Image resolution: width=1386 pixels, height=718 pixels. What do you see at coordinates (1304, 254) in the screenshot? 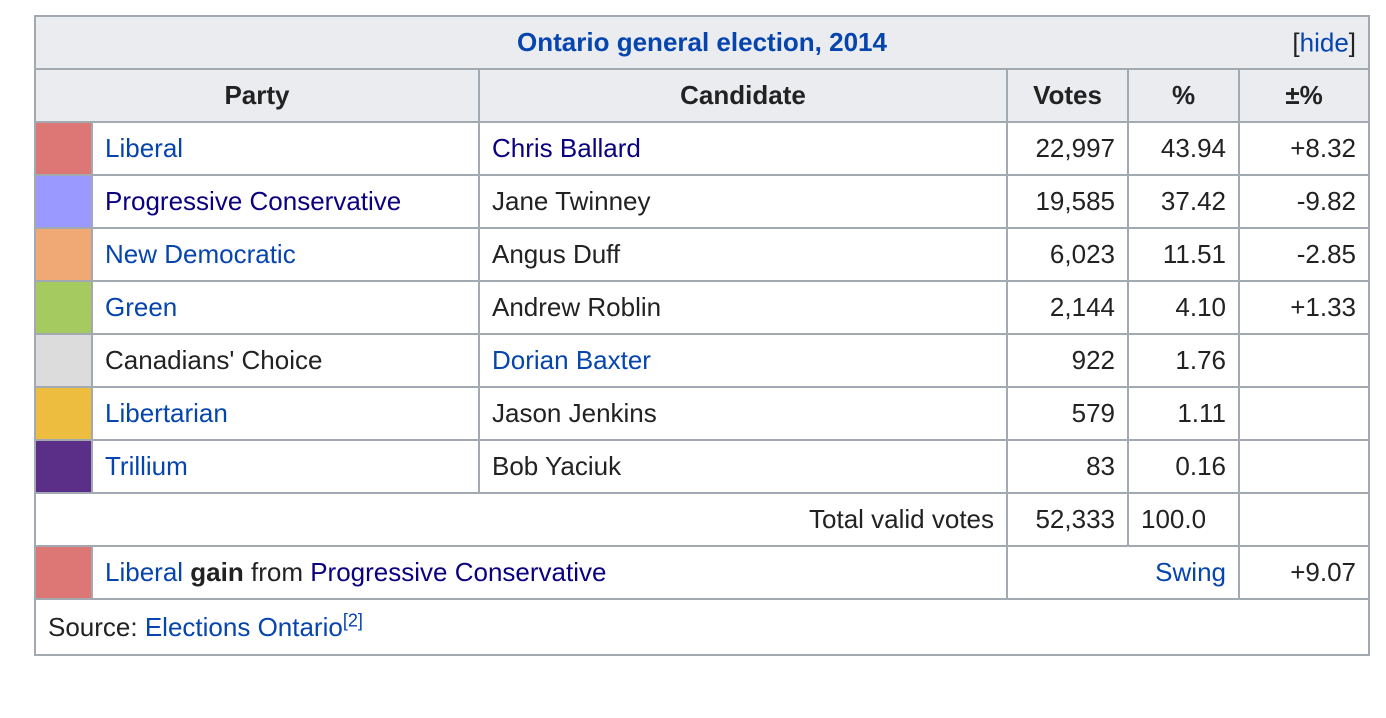
I see `change-cell: -2.85` at bounding box center [1304, 254].